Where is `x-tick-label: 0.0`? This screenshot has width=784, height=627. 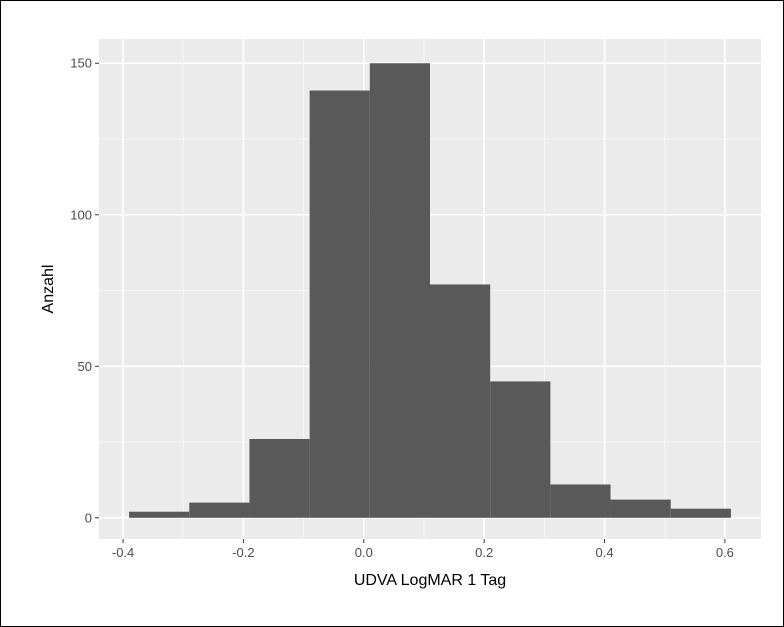
x-tick-label: 0.0 is located at coordinates (364, 552).